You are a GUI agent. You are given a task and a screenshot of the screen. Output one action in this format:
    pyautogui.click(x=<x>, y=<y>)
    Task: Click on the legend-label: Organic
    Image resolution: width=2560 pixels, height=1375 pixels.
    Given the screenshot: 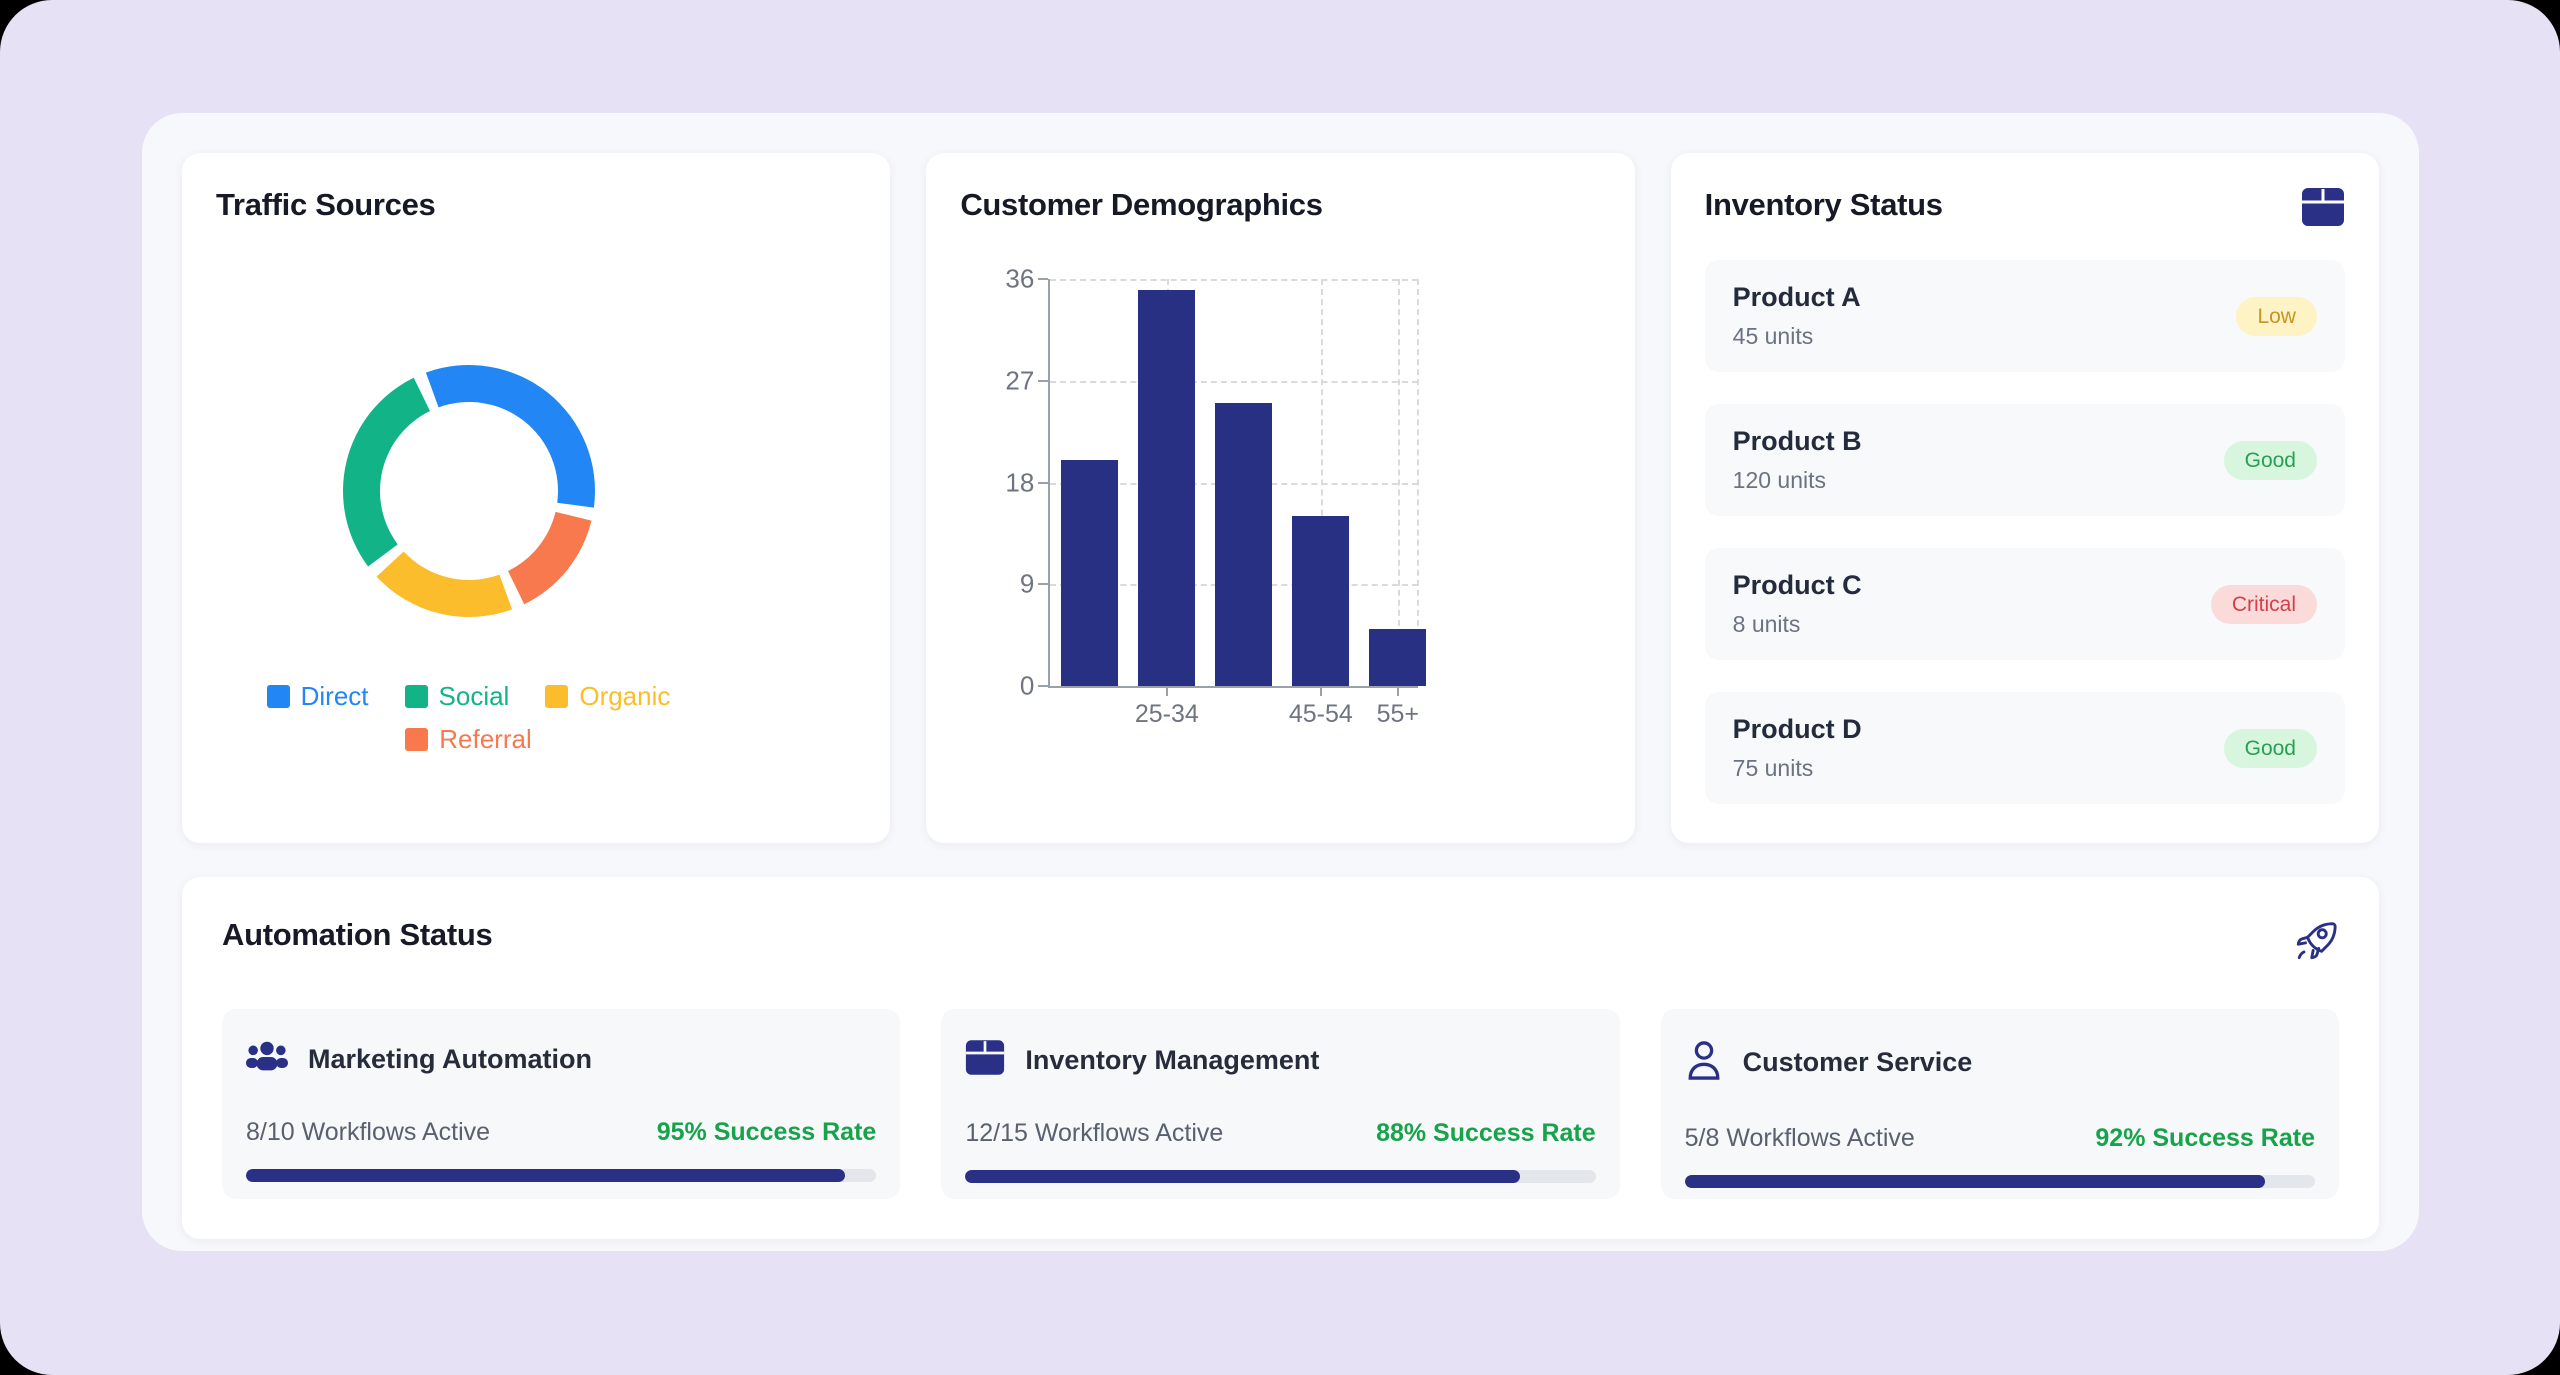 What is the action you would take?
    pyautogui.click(x=625, y=696)
    